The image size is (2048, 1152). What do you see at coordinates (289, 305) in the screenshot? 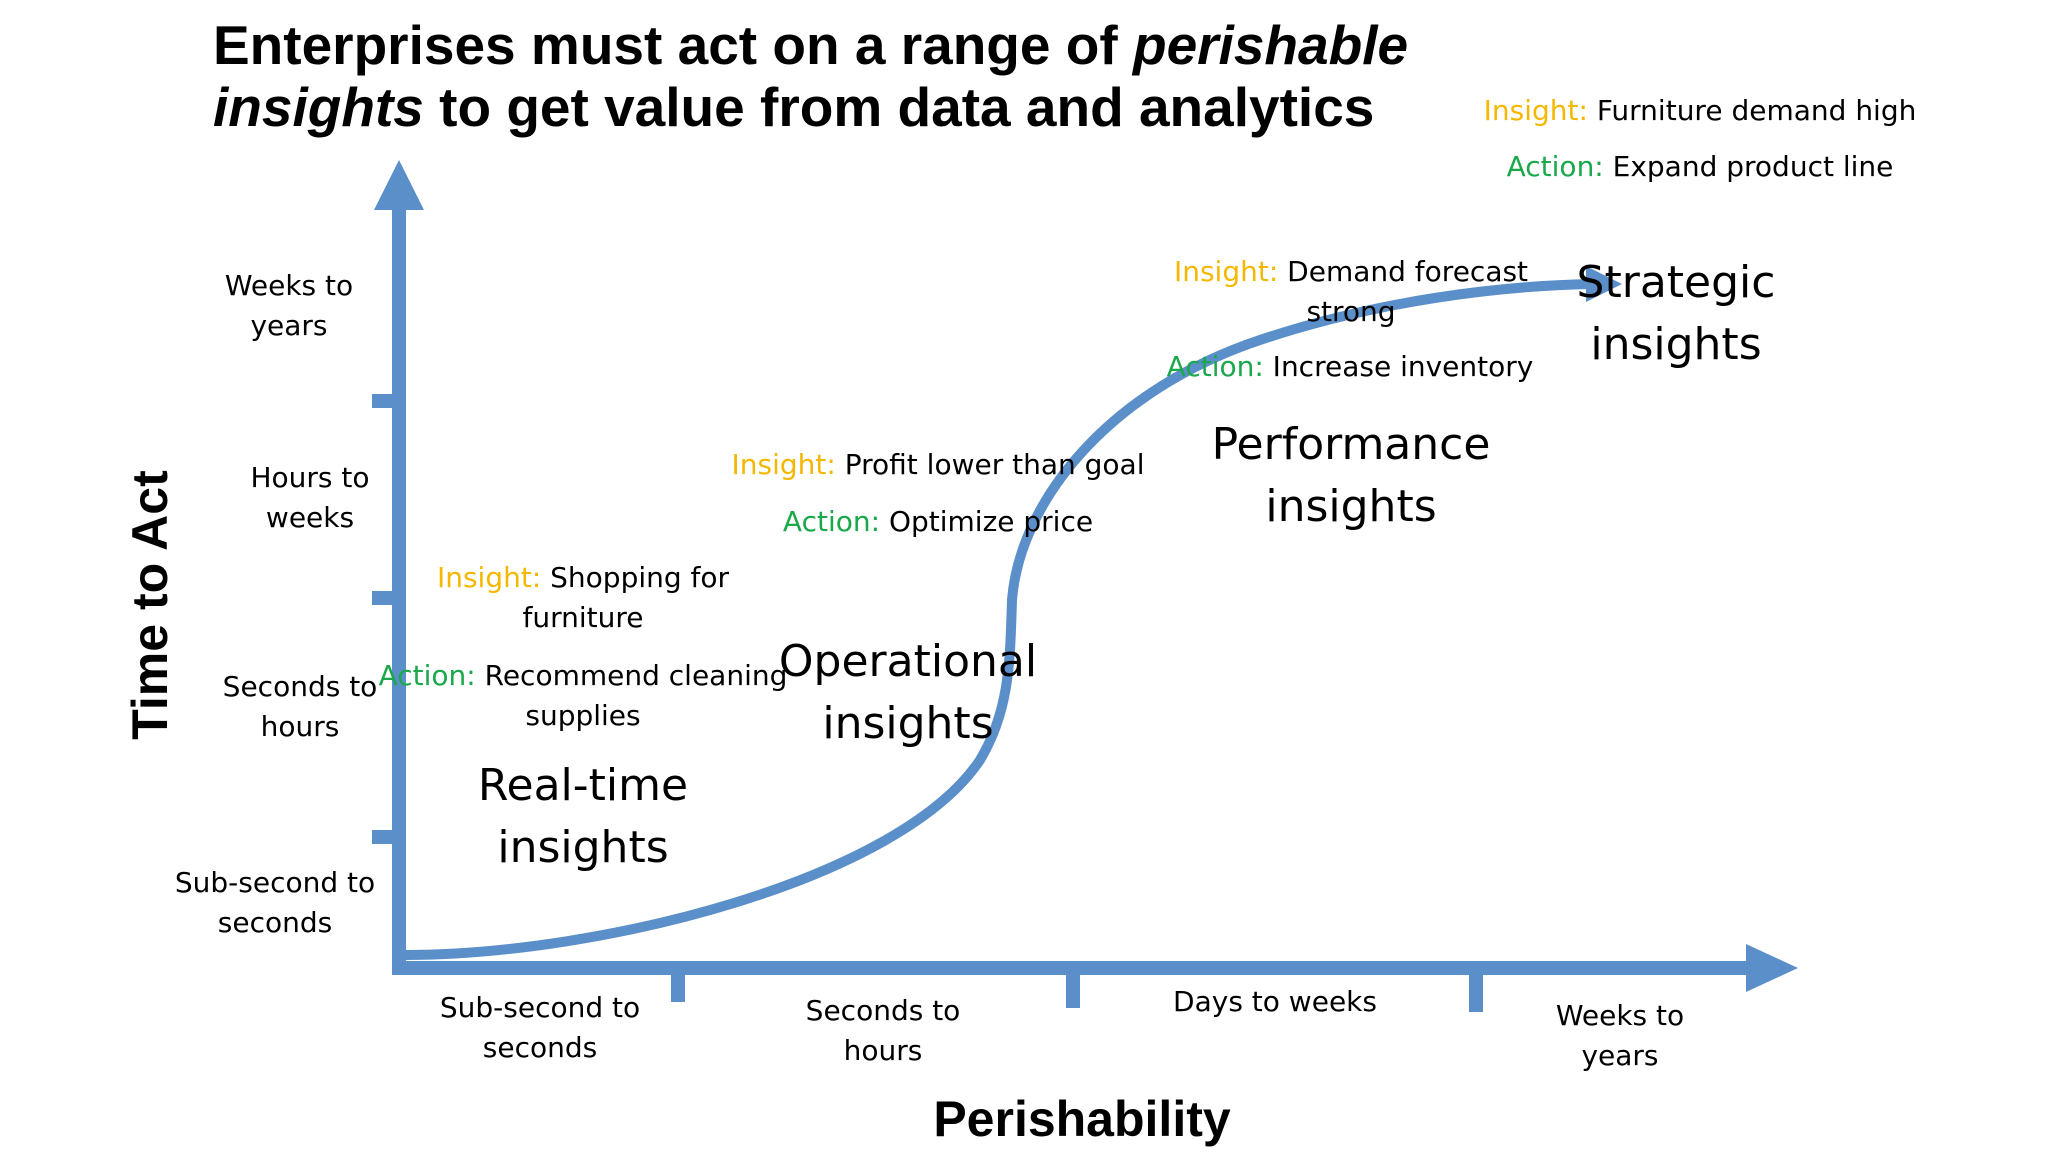
I see `y-label-weeks-to-years: Weeks to years` at bounding box center [289, 305].